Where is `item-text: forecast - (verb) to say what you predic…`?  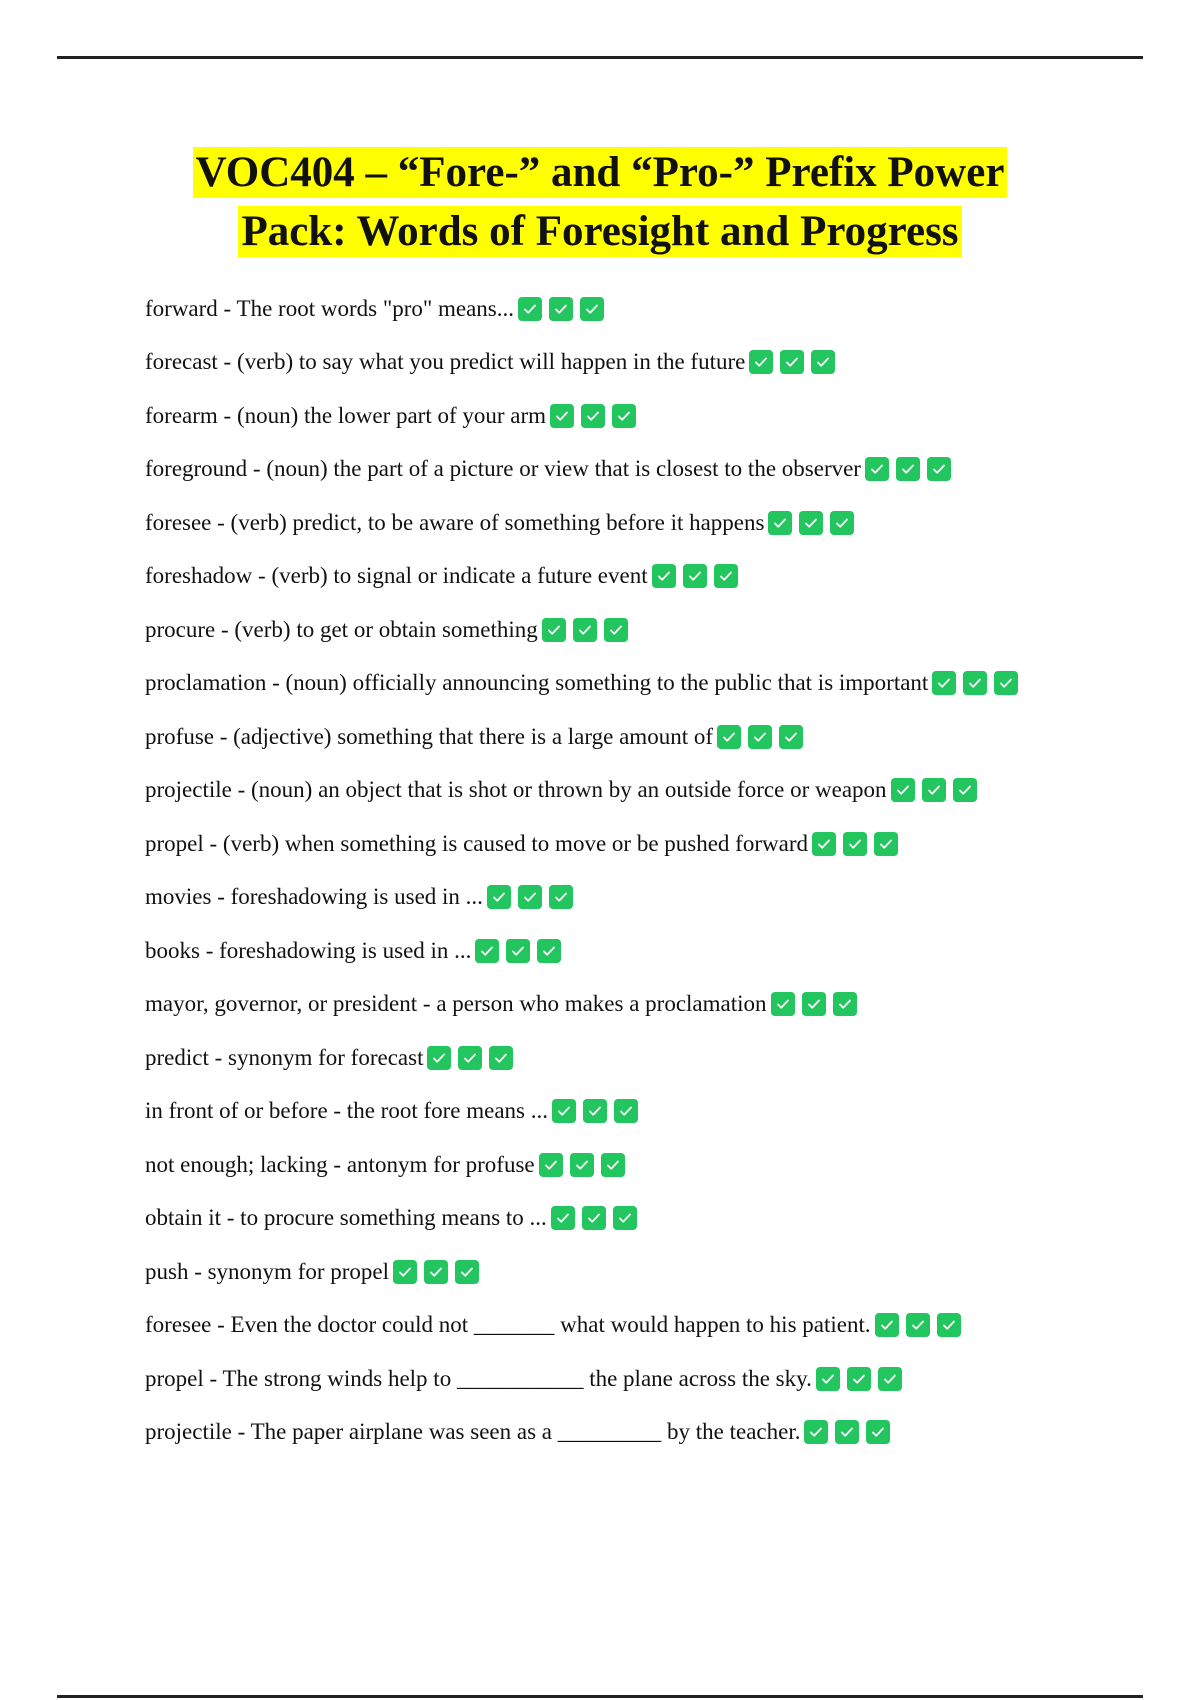
item-text: forecast - (verb) to say what you predic… is located at coordinates (445, 362).